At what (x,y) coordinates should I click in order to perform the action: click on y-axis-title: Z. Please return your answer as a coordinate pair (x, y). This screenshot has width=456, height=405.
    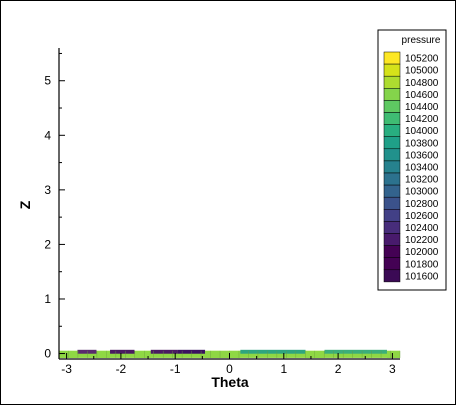
    Looking at the image, I should click on (25, 204).